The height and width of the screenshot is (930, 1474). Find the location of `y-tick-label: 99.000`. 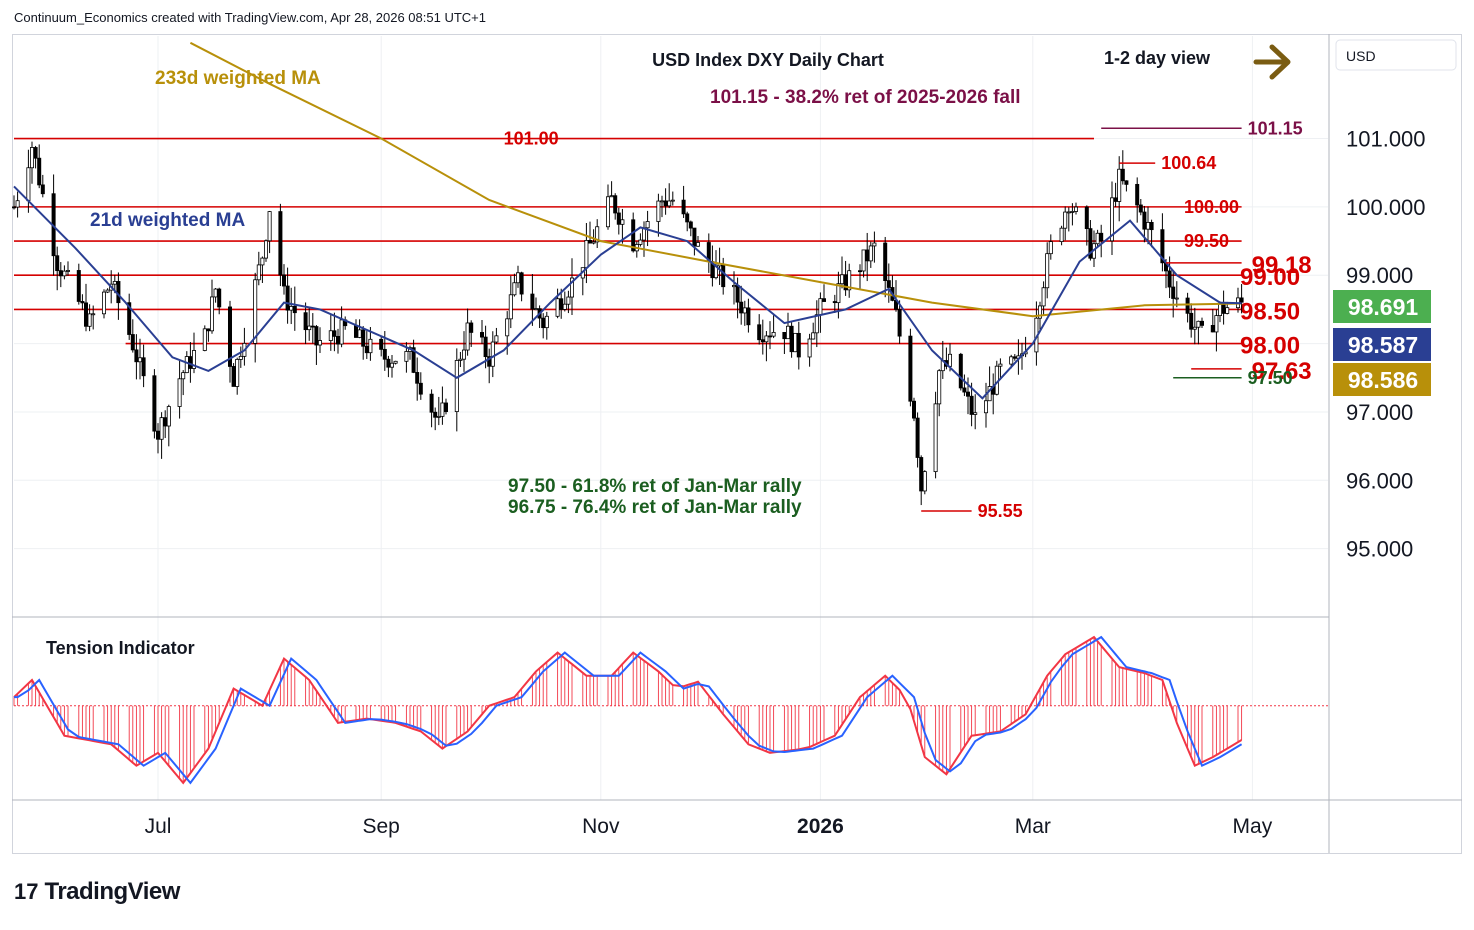

y-tick-label: 99.000 is located at coordinates (1379, 275).